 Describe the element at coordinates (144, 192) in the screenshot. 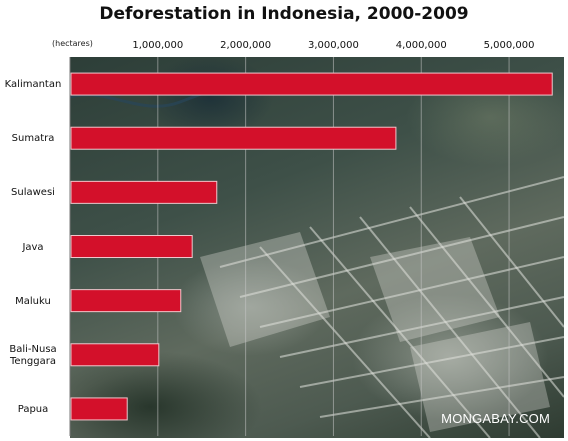

I see `bar-sulawesi` at that location.